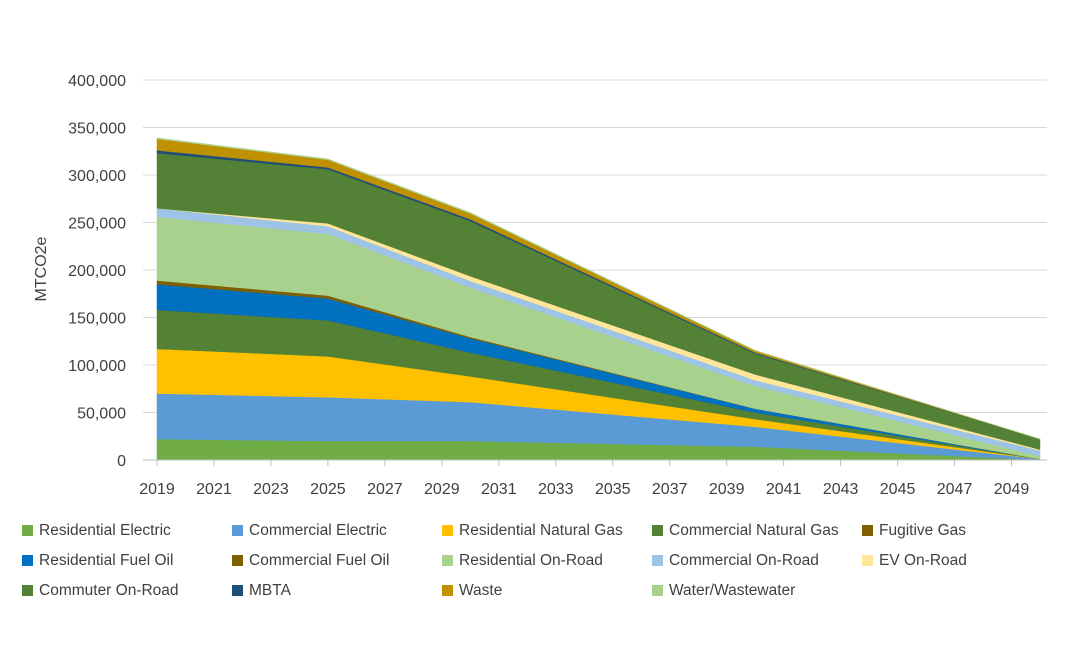  Describe the element at coordinates (97, 81) in the screenshot. I see `y-tick-label: 400,000` at that location.